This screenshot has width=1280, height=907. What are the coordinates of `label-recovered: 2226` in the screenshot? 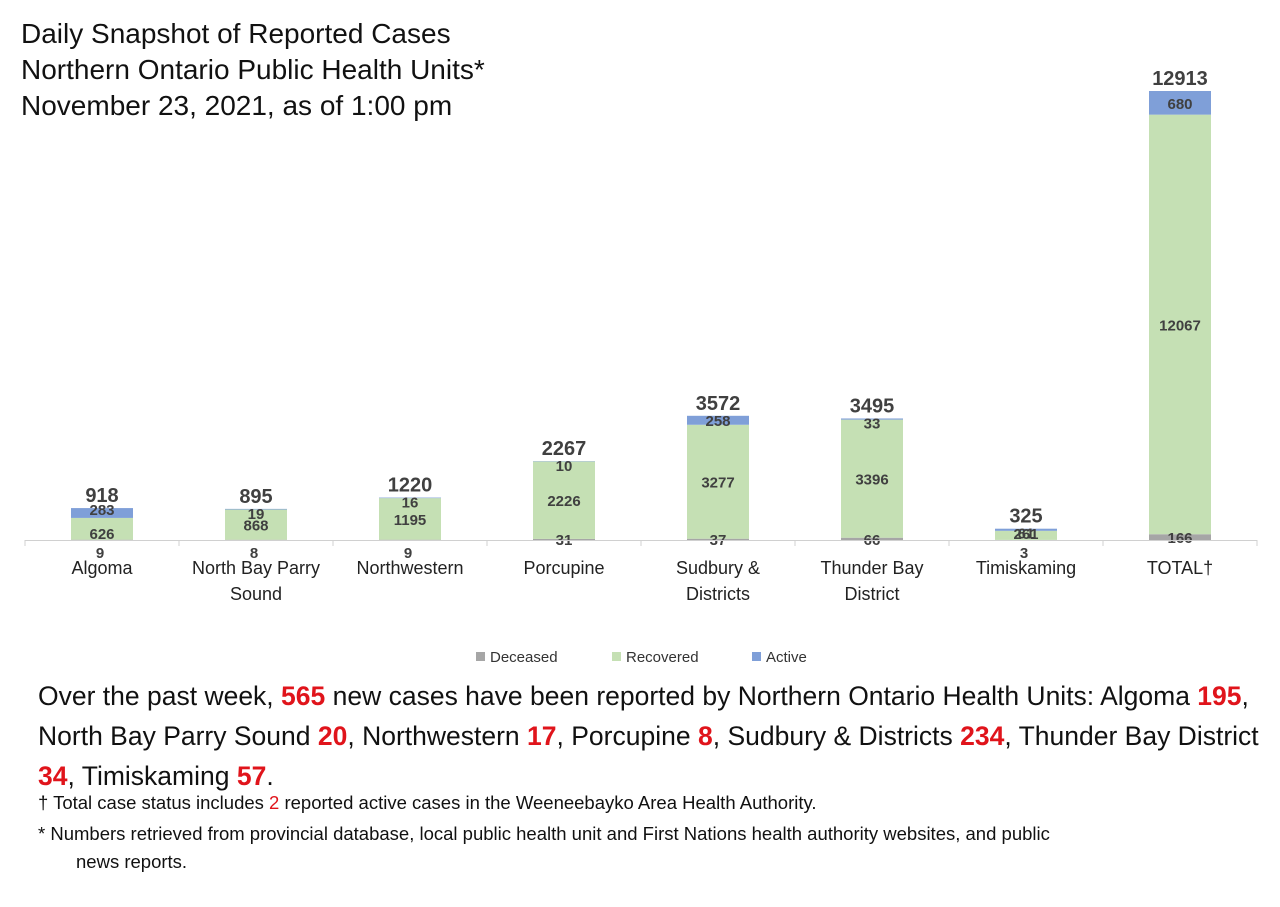 It's located at (563, 501).